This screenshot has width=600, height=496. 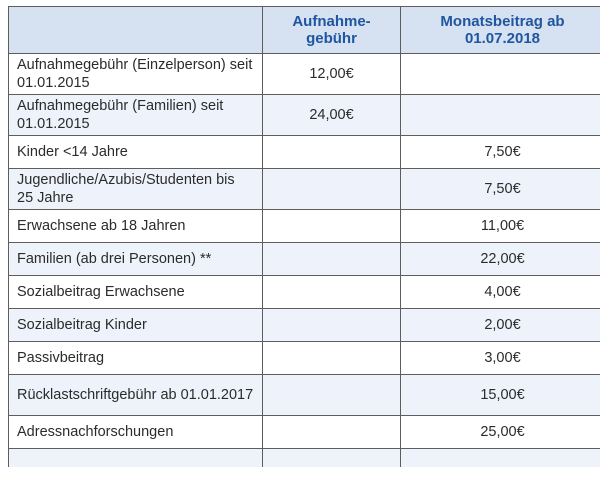 I want to click on table-row: Kinder <14 Jahre 7,50€, so click(x=304, y=152).